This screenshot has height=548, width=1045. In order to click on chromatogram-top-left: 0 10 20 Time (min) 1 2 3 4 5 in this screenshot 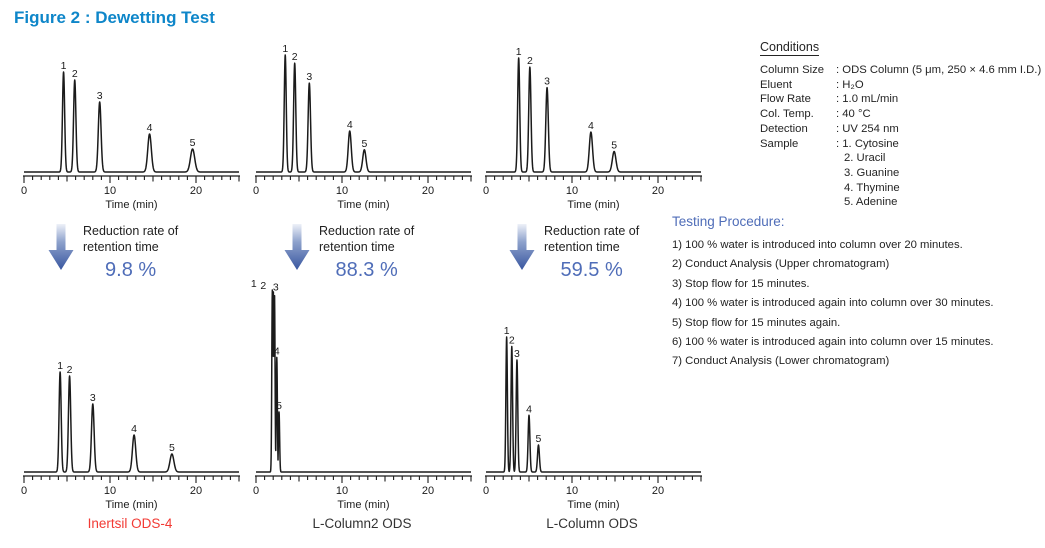, I will do `click(129, 135)`.